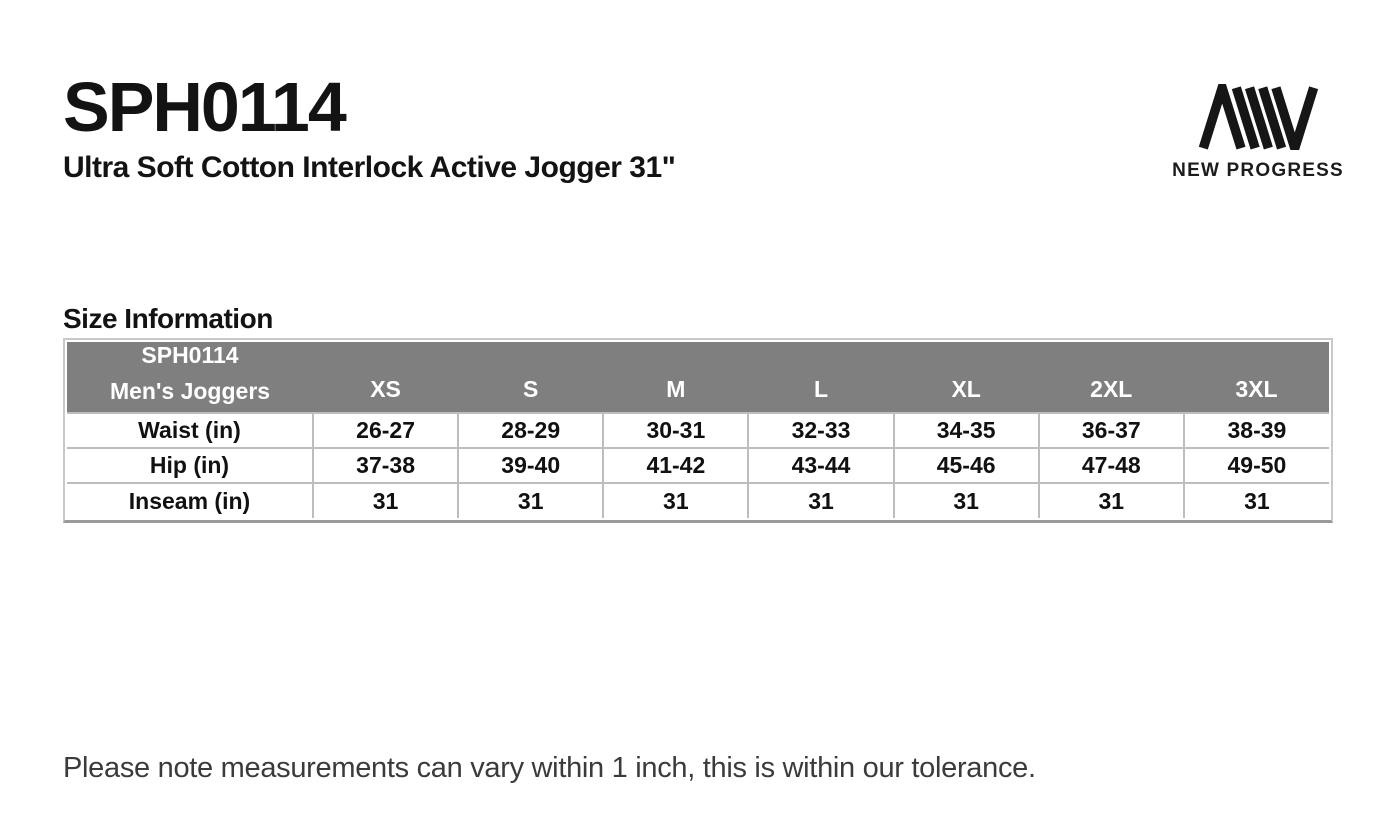  Describe the element at coordinates (966, 377) in the screenshot. I see `size-column-header-xl: XL` at that location.